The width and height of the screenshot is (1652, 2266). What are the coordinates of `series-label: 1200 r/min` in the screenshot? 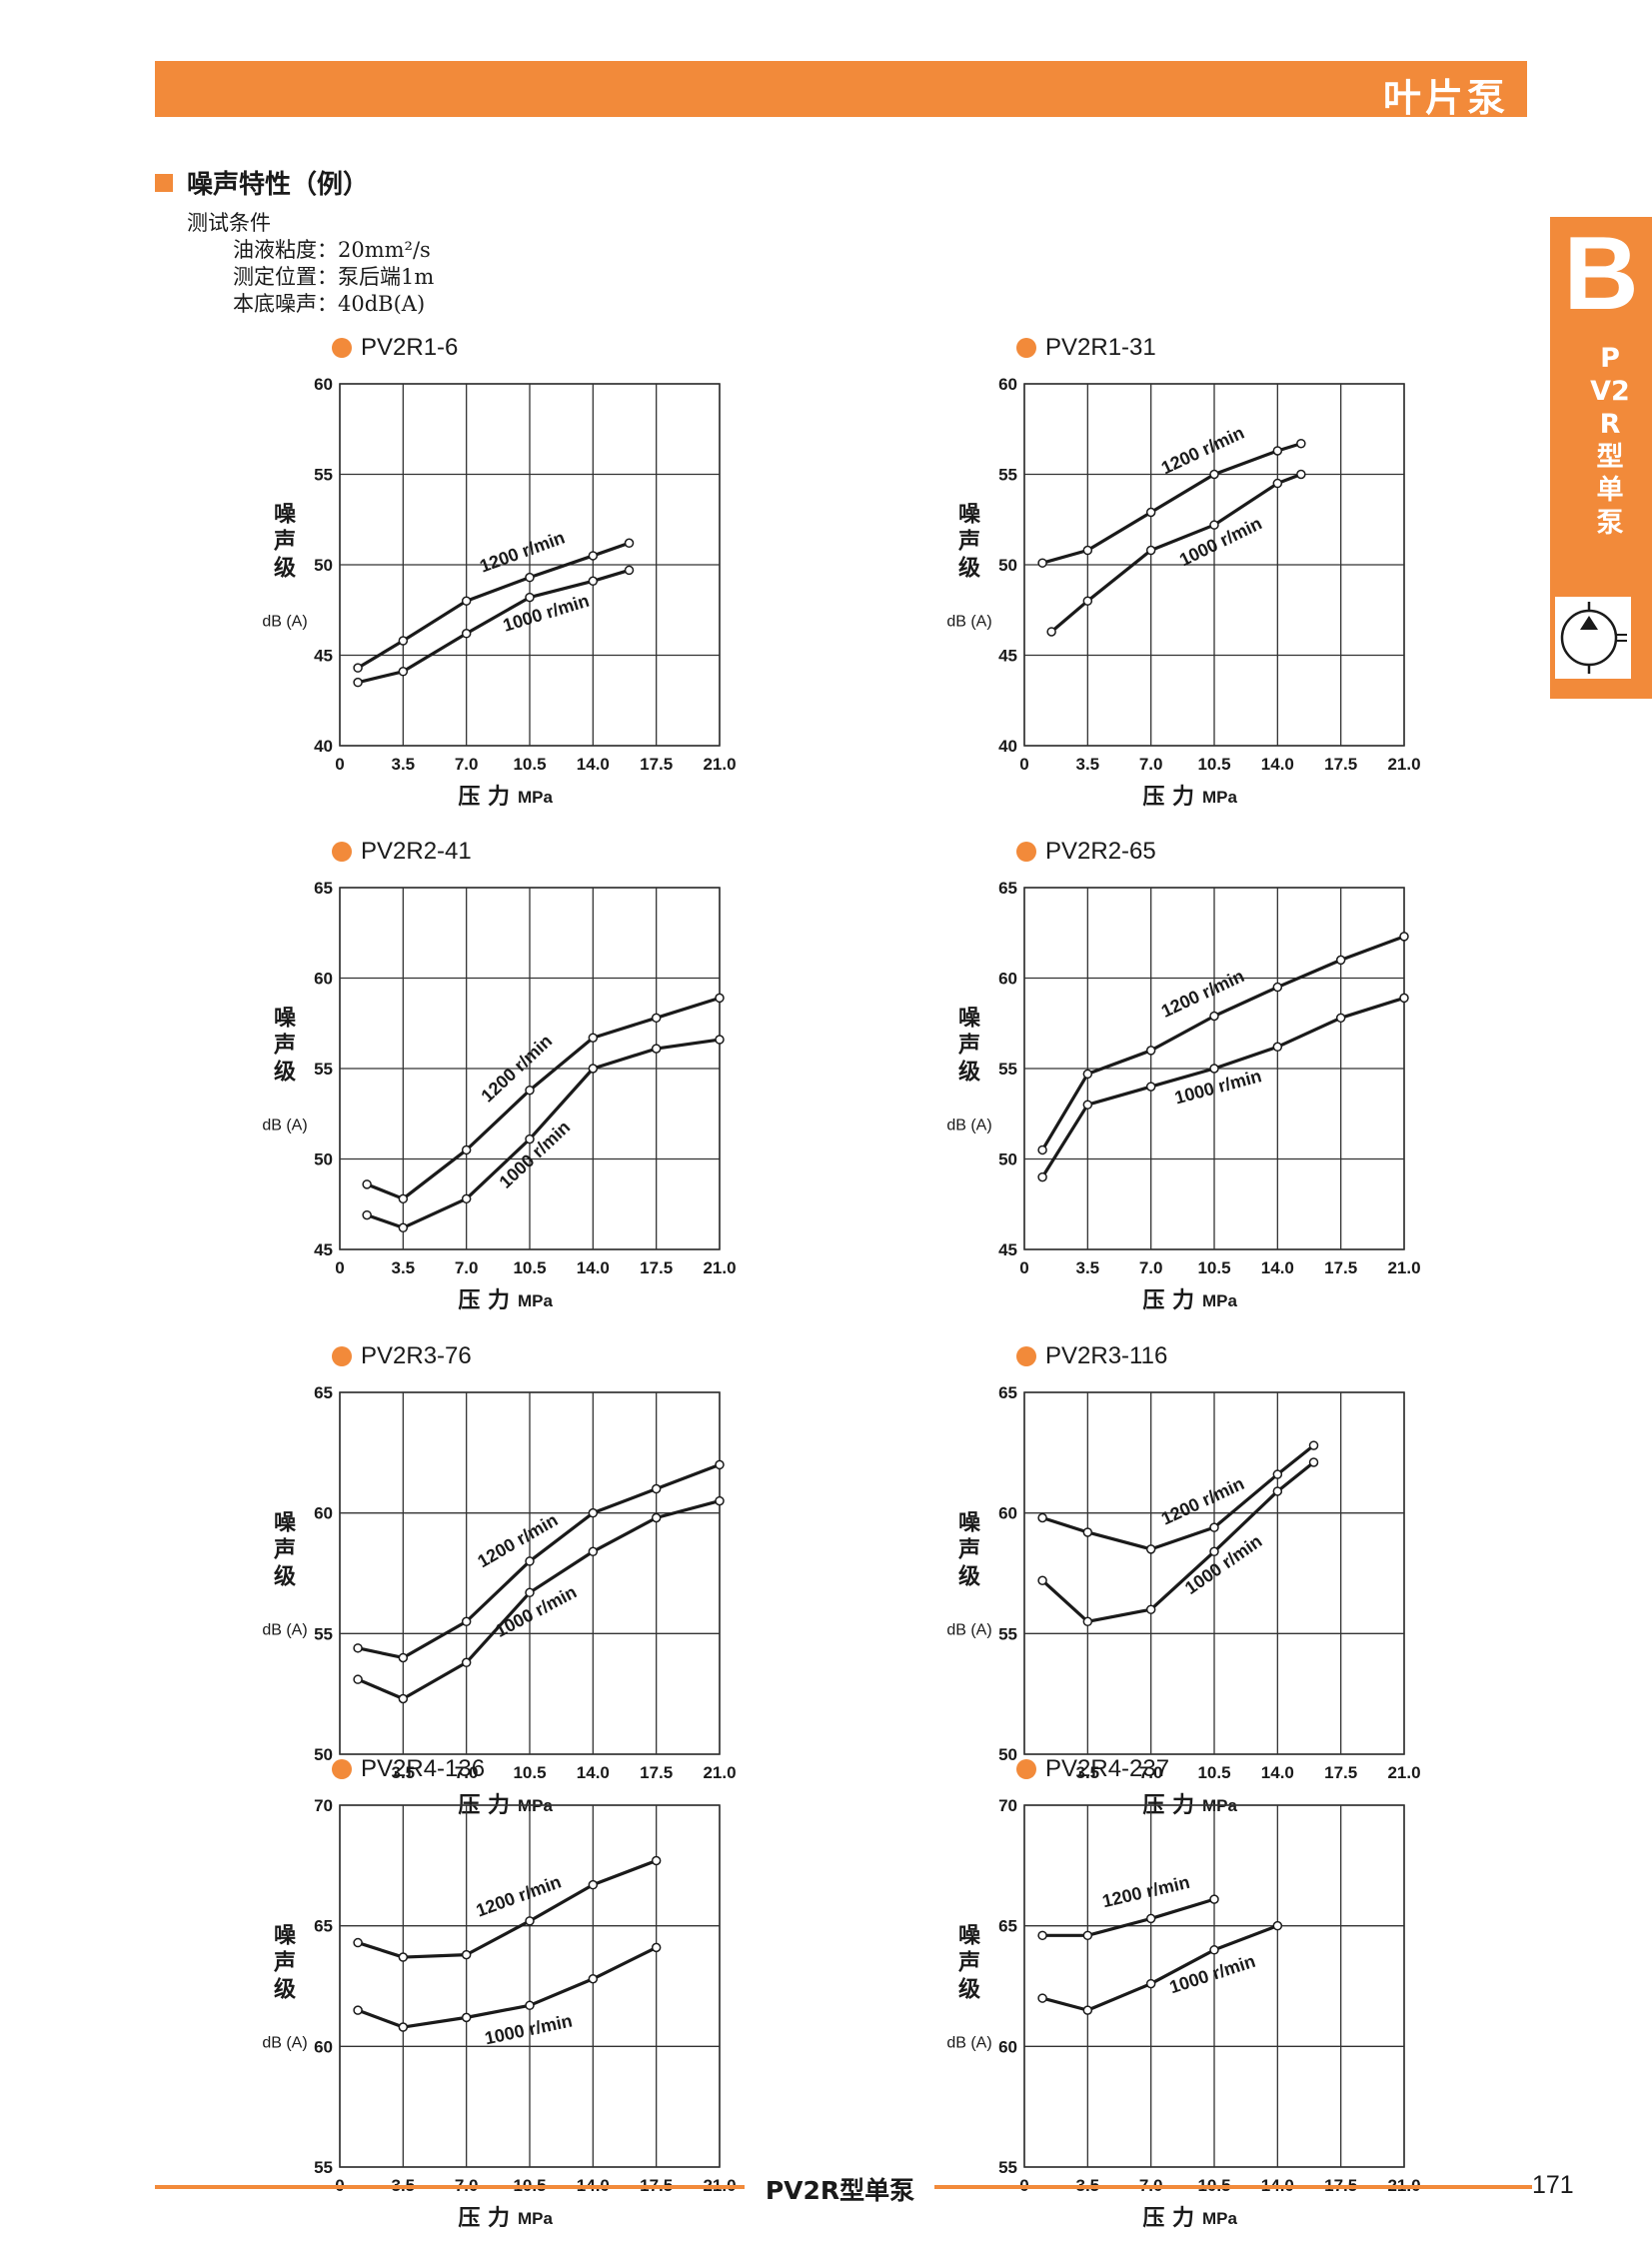 It's located at (517, 1540).